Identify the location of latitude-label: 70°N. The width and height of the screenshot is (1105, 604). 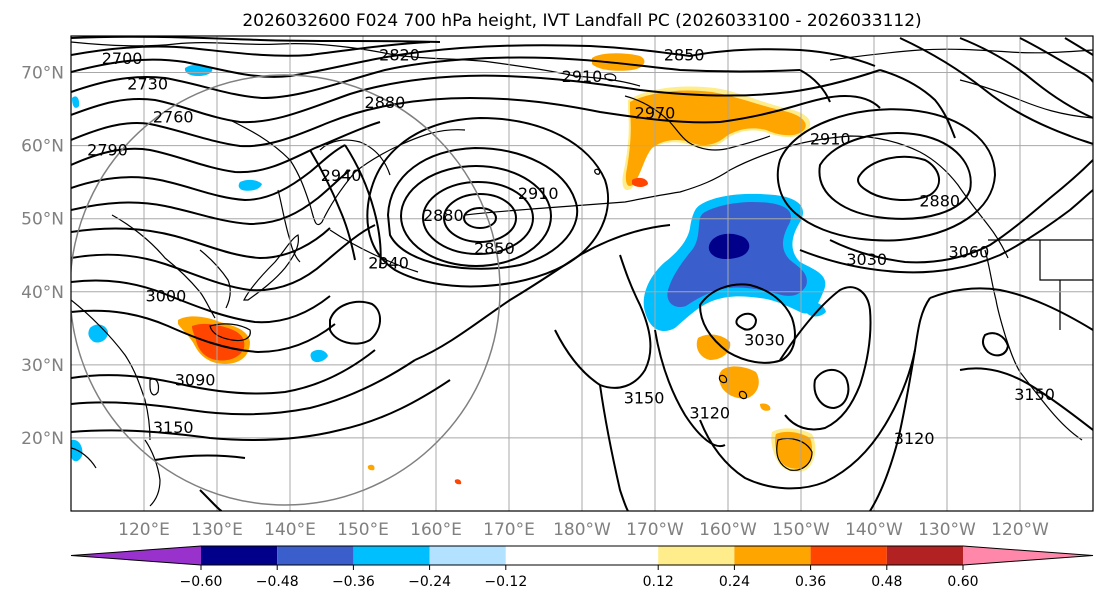
(42, 74).